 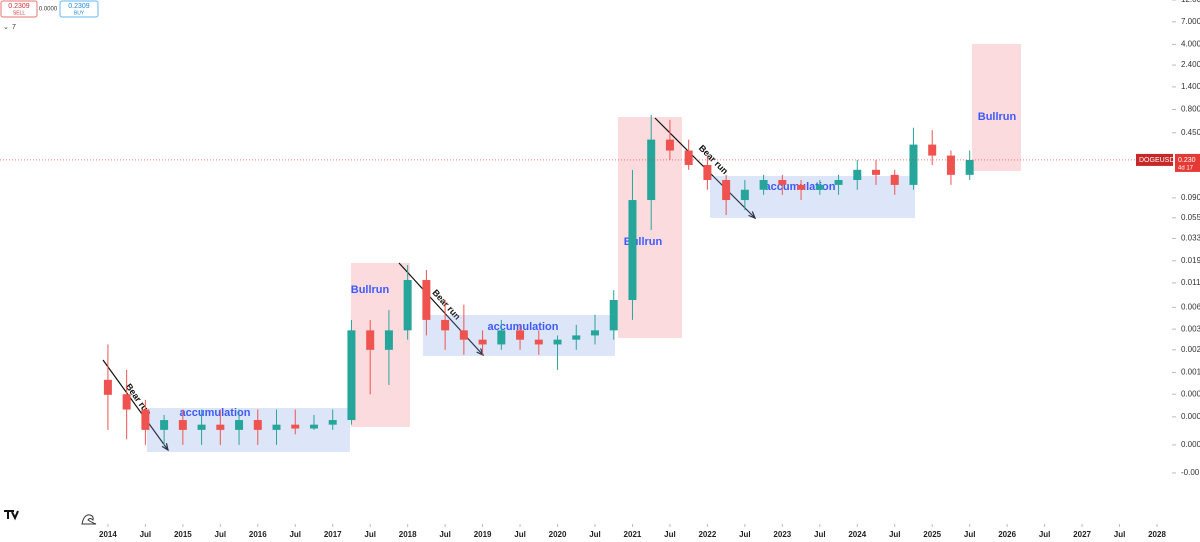 I want to click on x-tick-label: 2019, so click(x=483, y=534).